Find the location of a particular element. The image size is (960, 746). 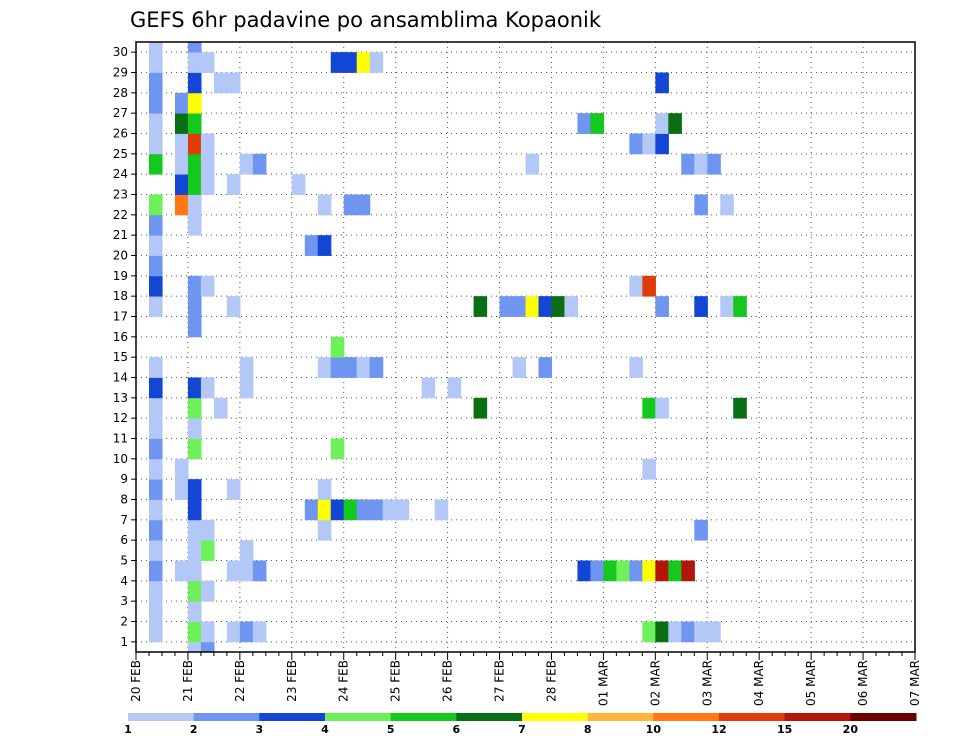

x-tick-label: 07 MAR is located at coordinates (915, 683).